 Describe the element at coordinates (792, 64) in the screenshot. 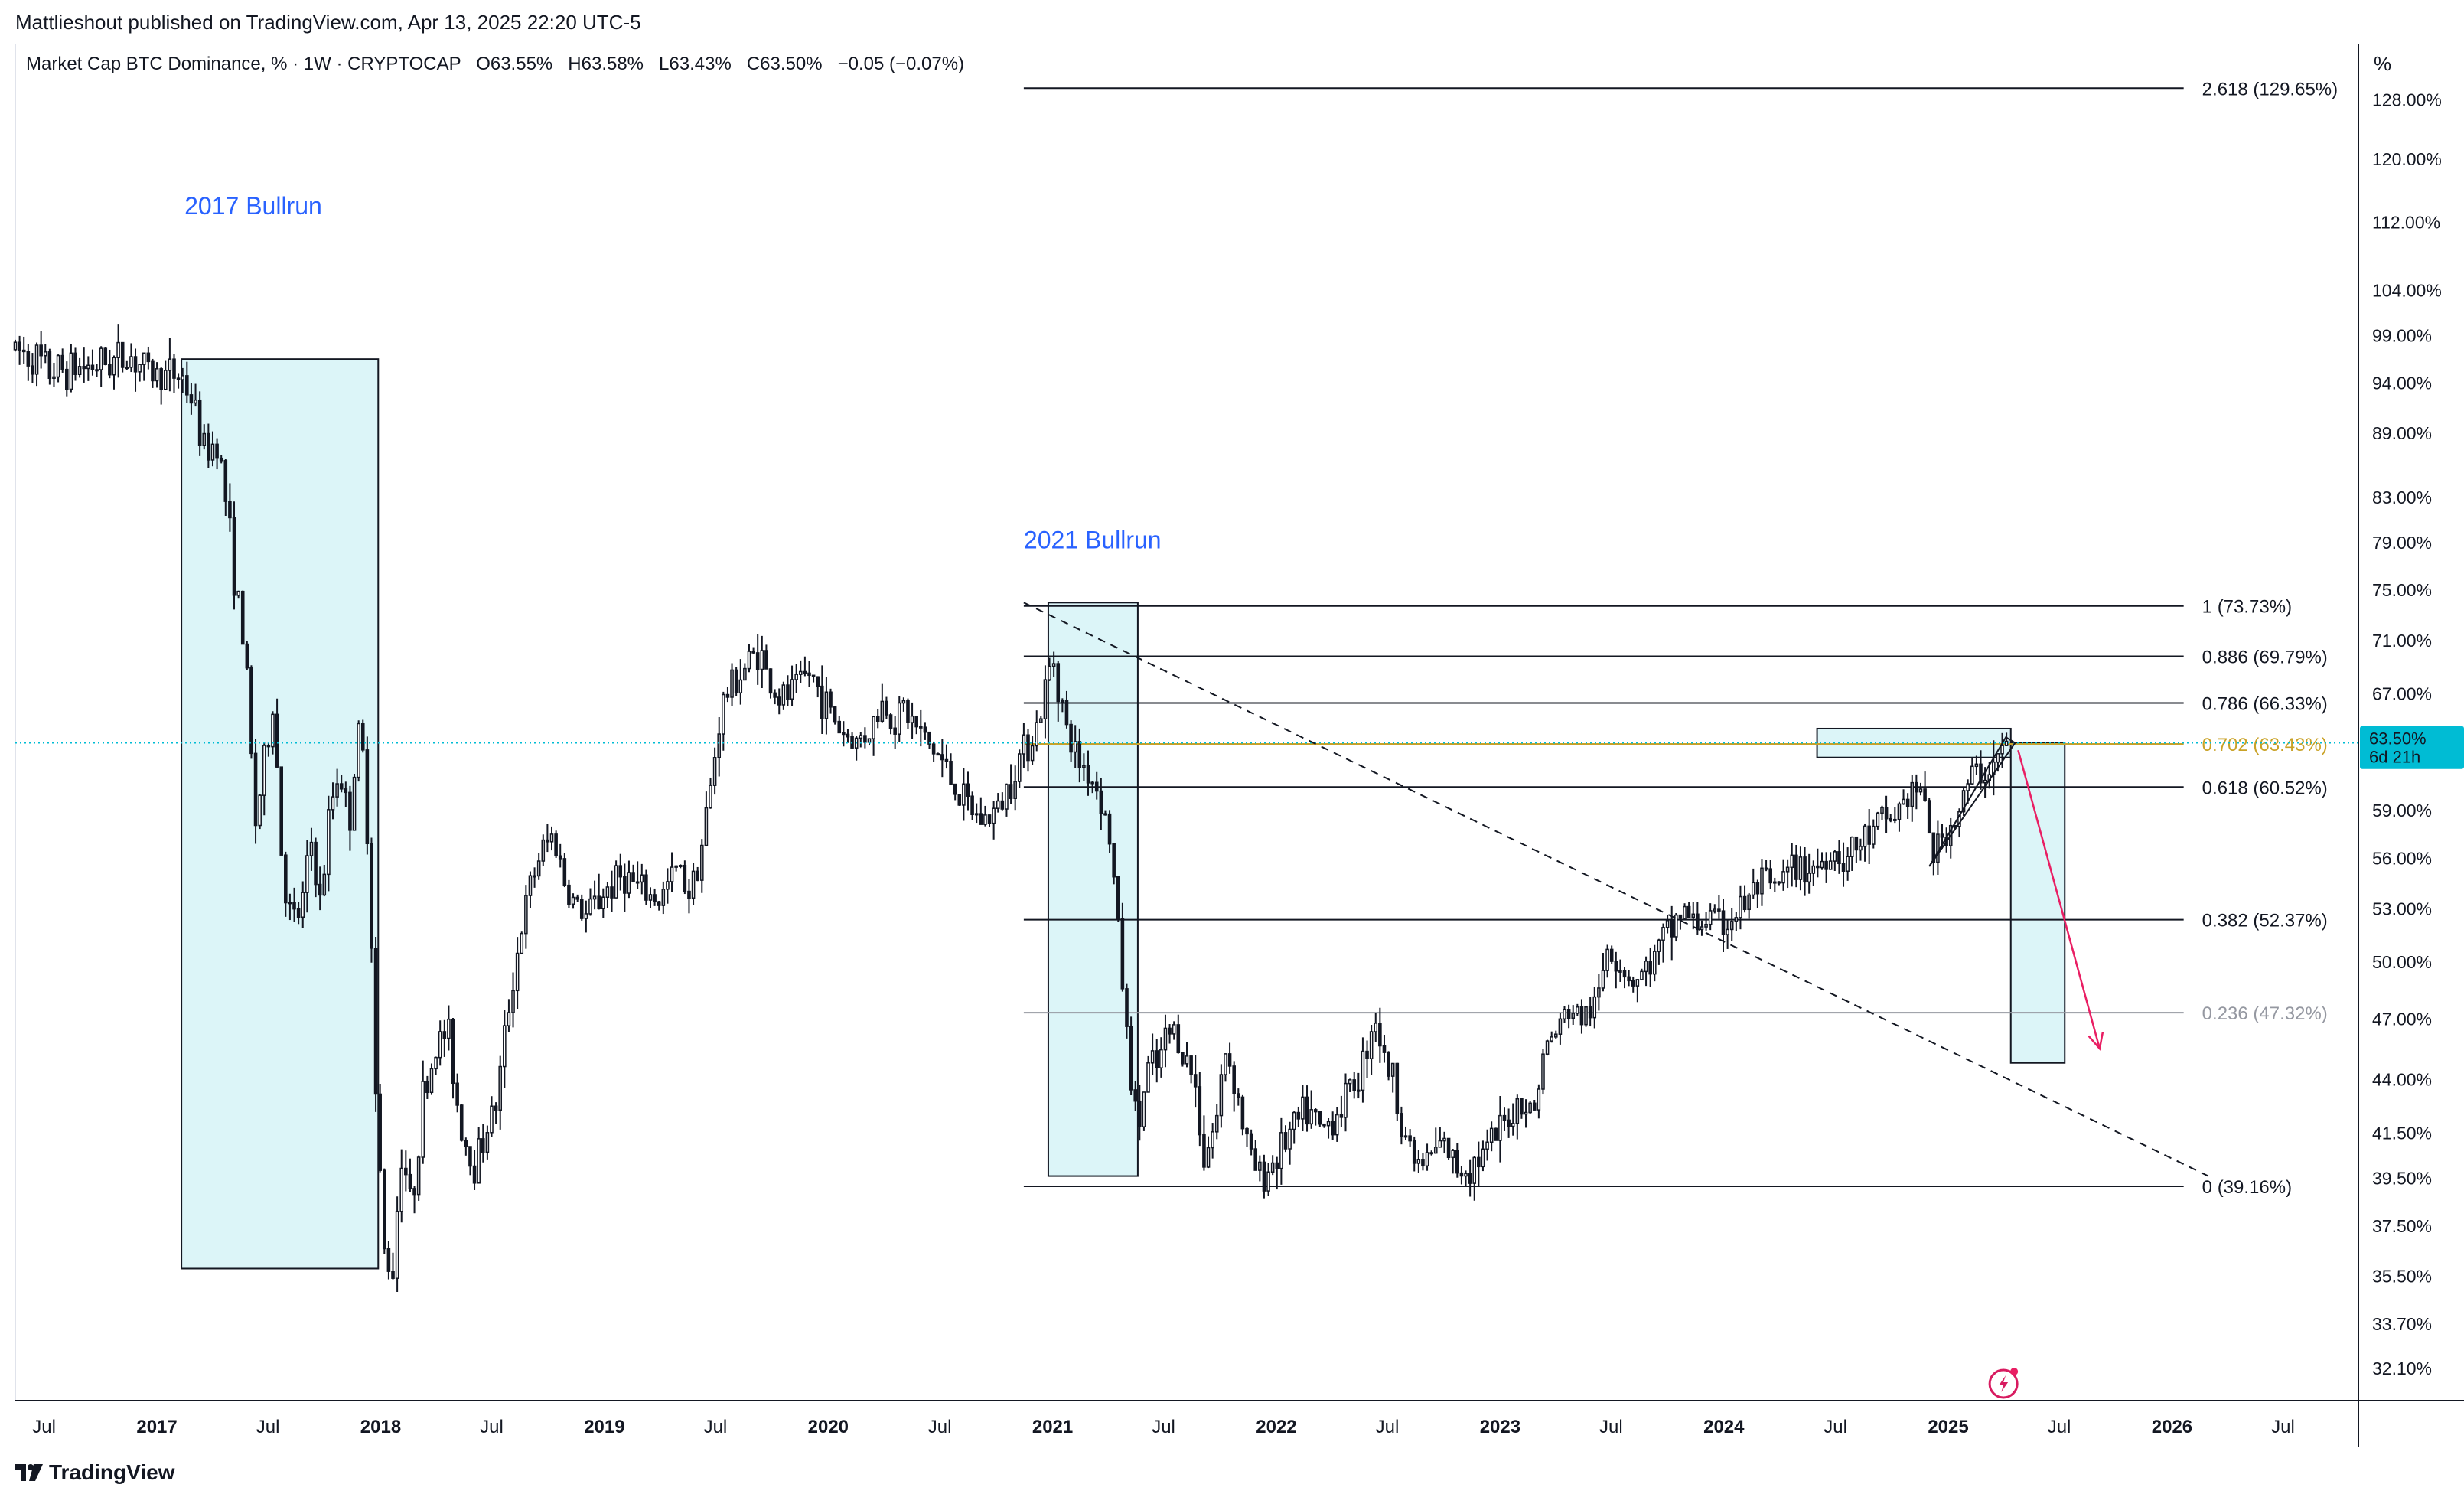

I see `ohlc-close: 63.50%` at that location.